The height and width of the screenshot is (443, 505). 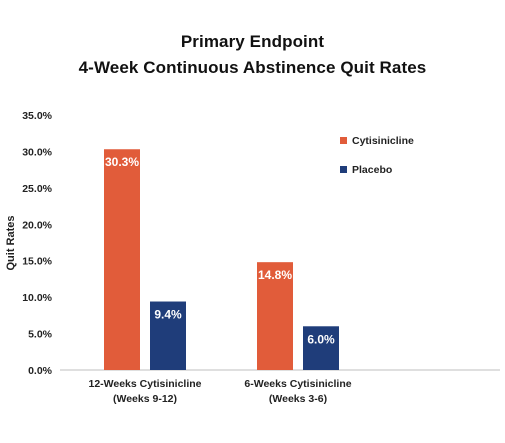 What do you see at coordinates (37, 298) in the screenshot?
I see `y-tick-label: 10.0%` at bounding box center [37, 298].